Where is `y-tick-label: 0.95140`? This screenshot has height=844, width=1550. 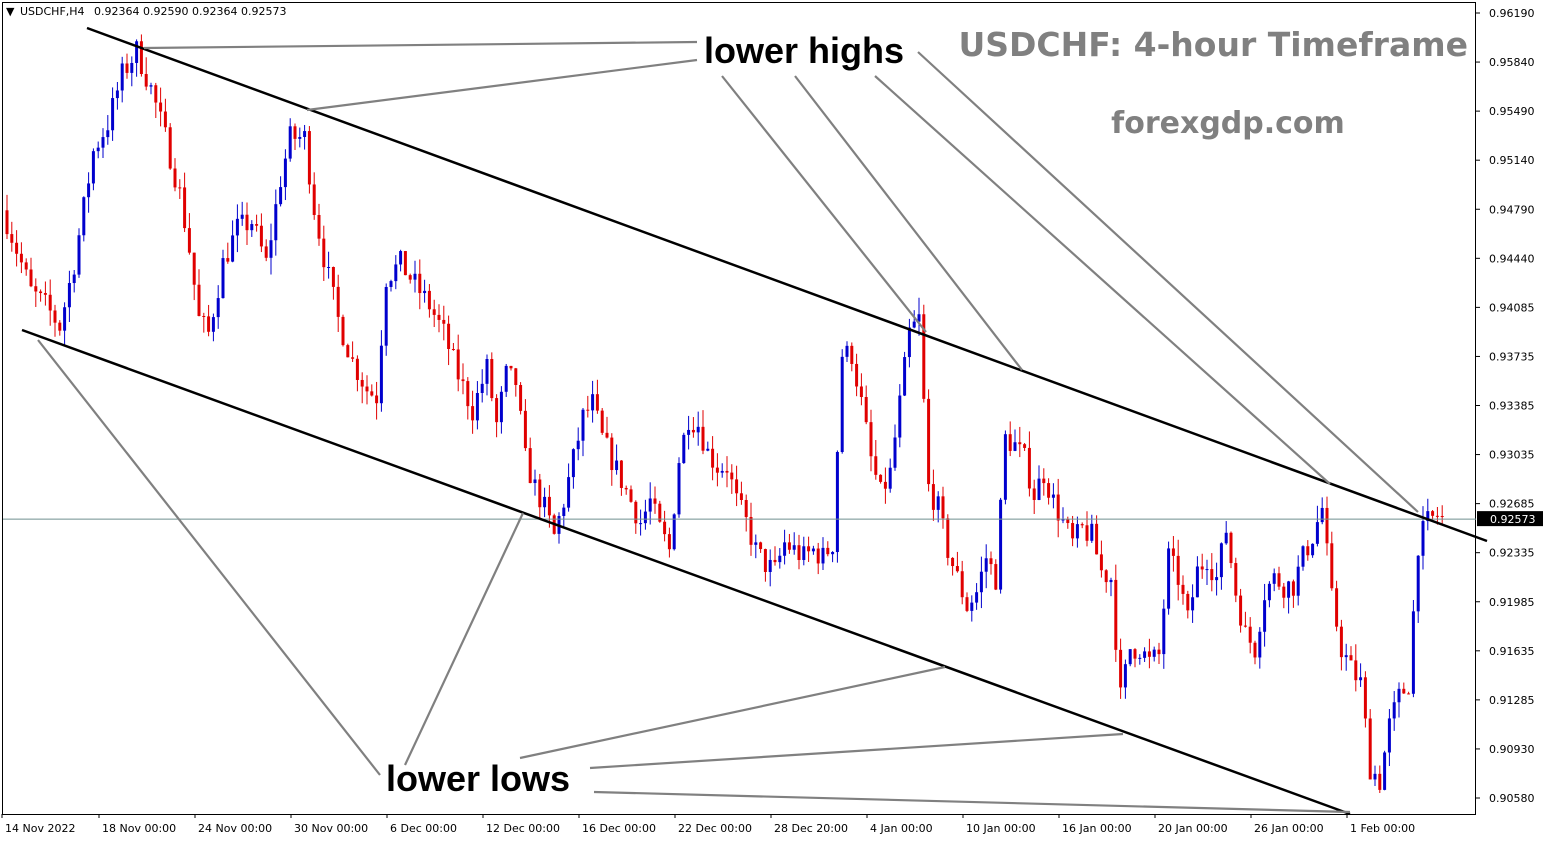
y-tick-label: 0.95140 is located at coordinates (1512, 160).